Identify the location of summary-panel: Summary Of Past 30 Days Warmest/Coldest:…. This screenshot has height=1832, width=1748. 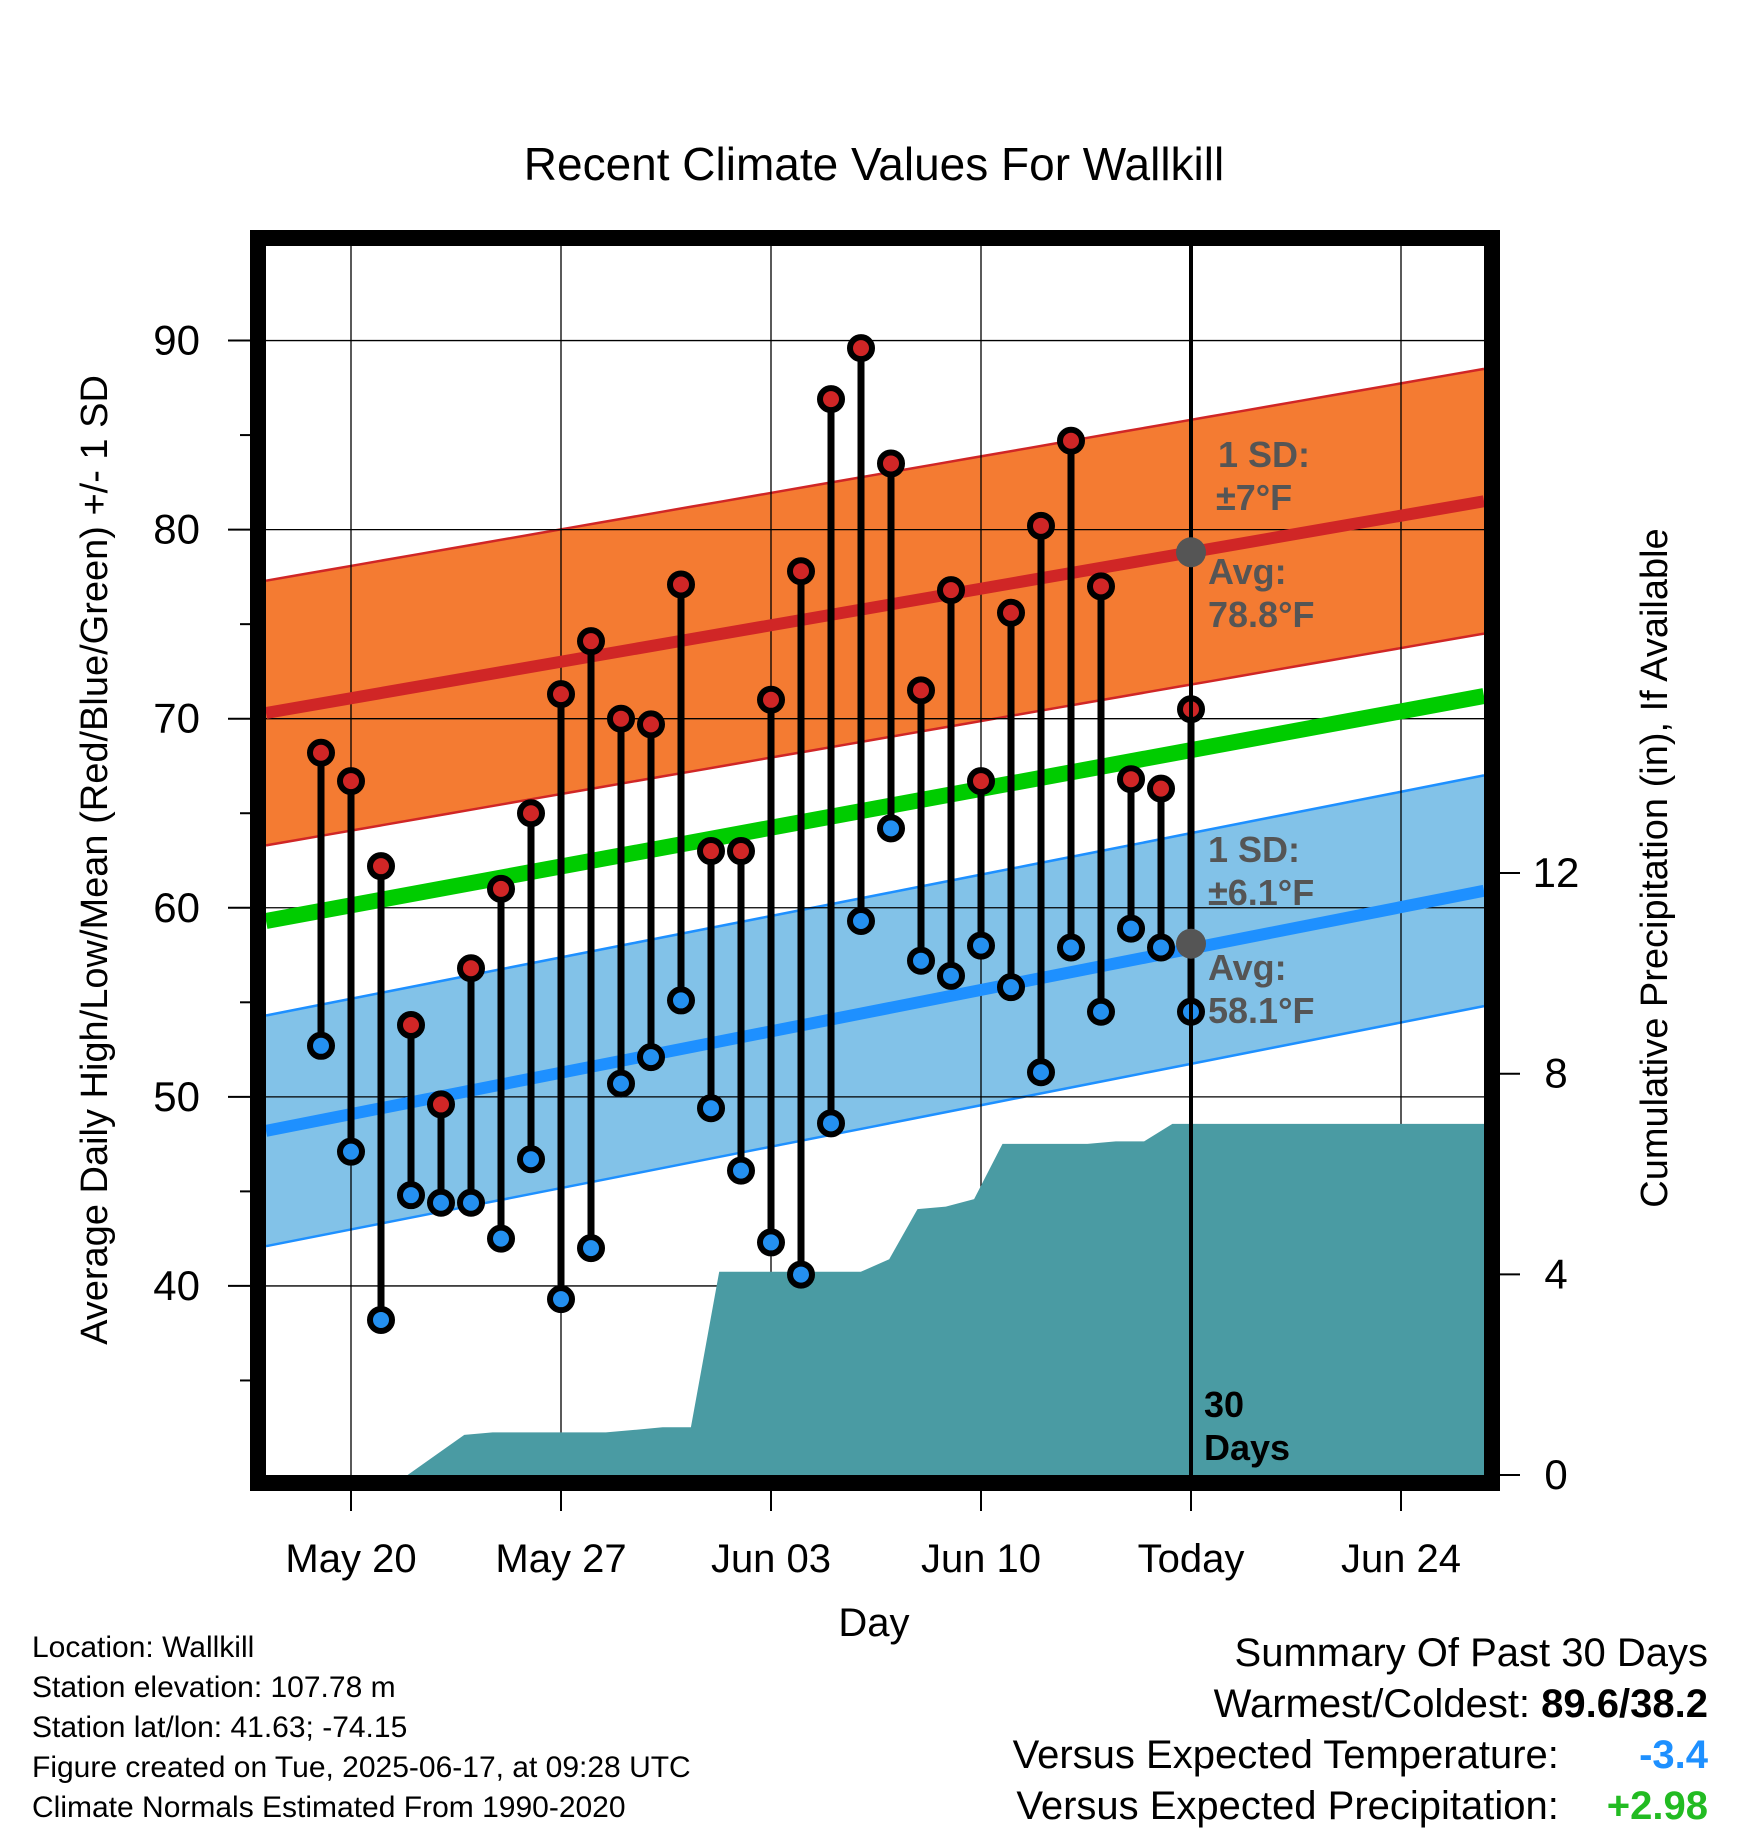
(1360, 1730).